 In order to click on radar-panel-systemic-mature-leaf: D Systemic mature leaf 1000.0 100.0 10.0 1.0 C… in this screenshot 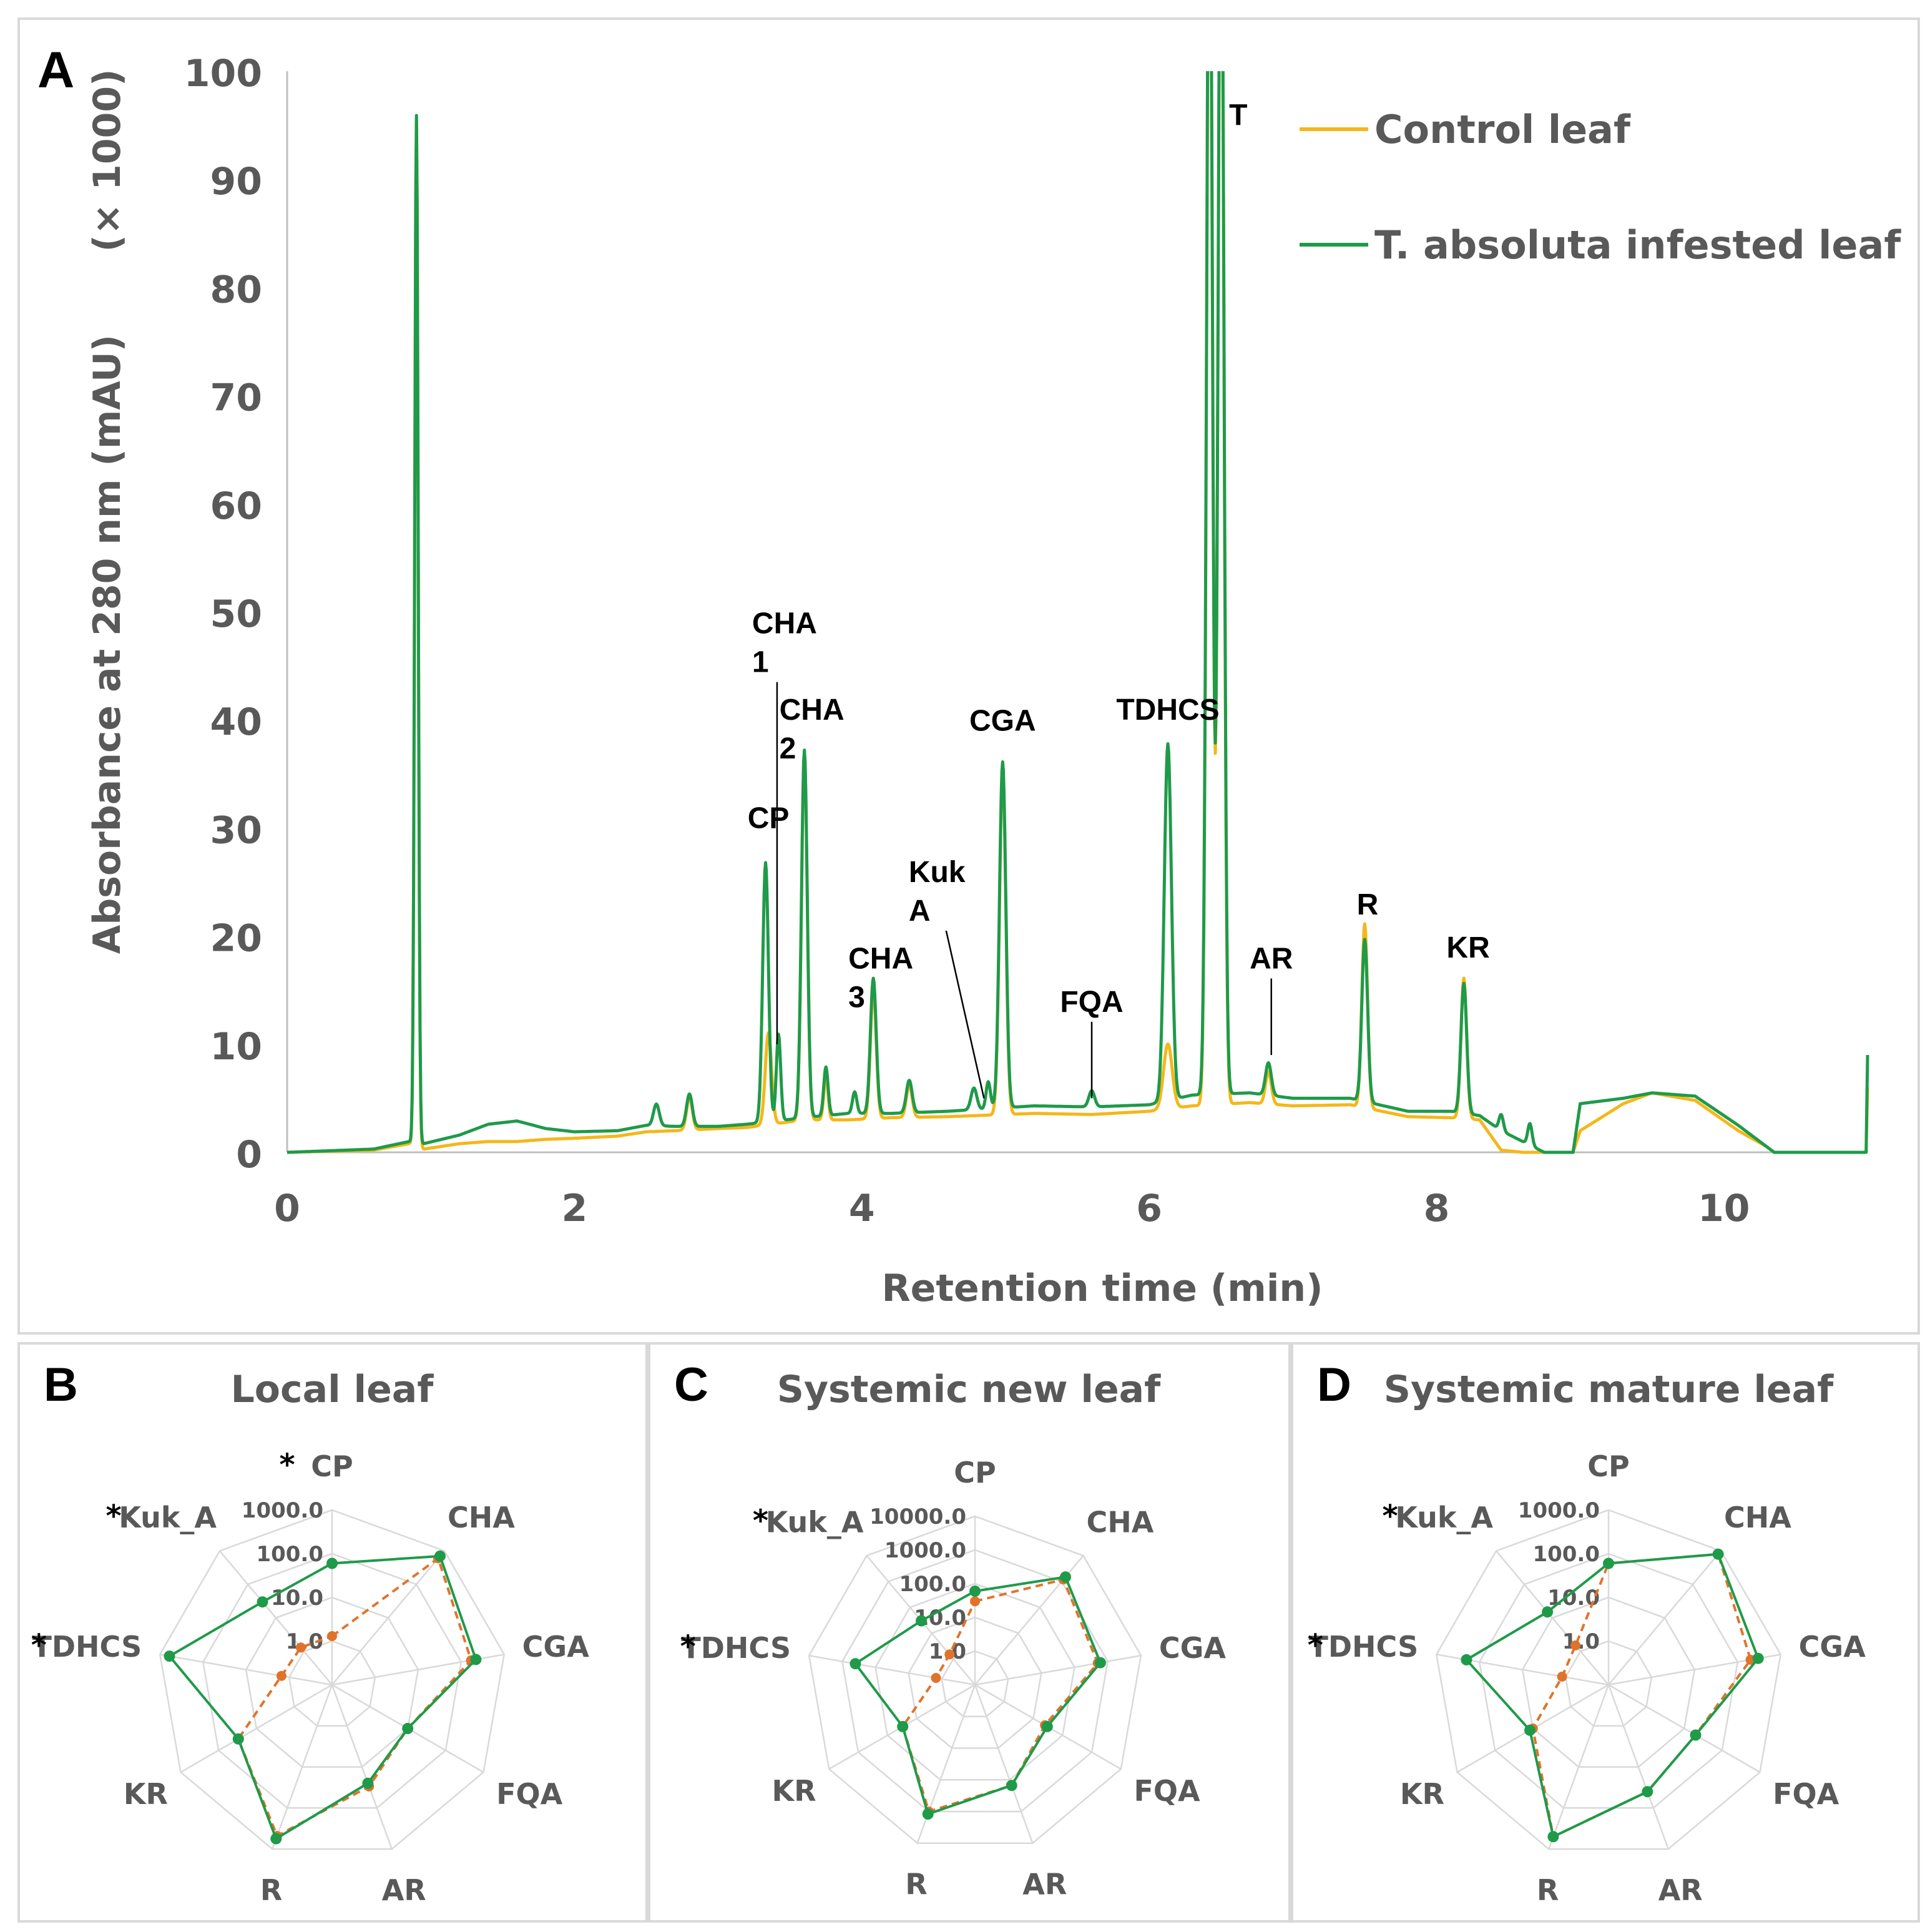, I will do `click(1605, 1633)`.